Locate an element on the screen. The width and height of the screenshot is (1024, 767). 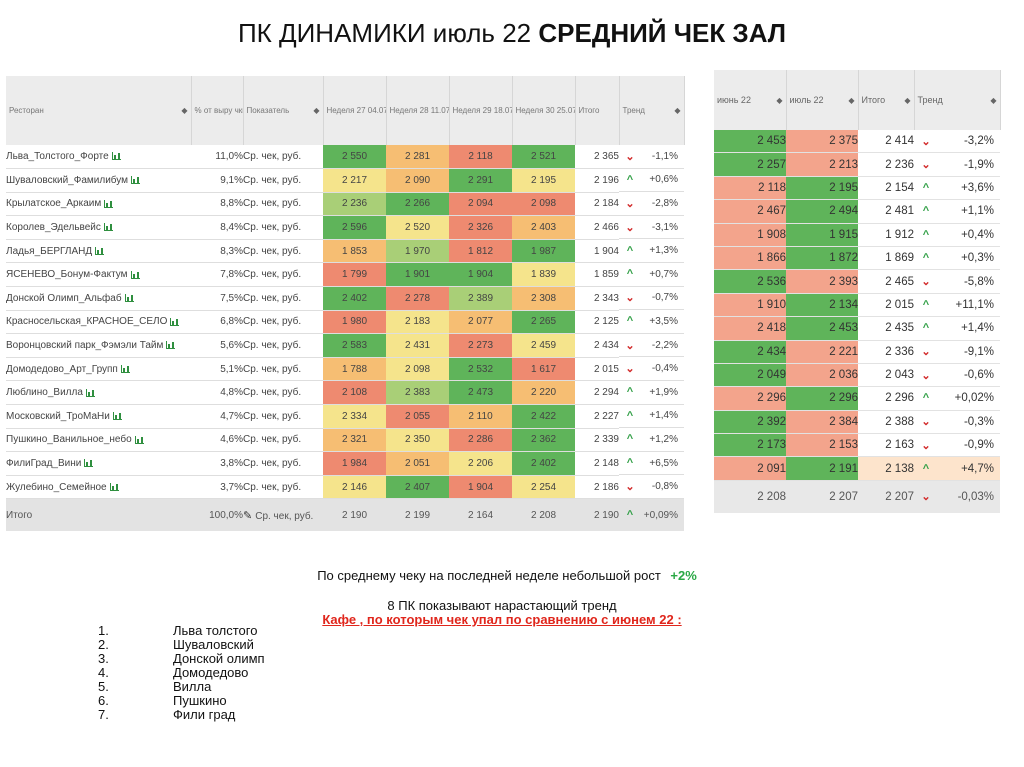
june-value: 1 866 is located at coordinates (750, 258).